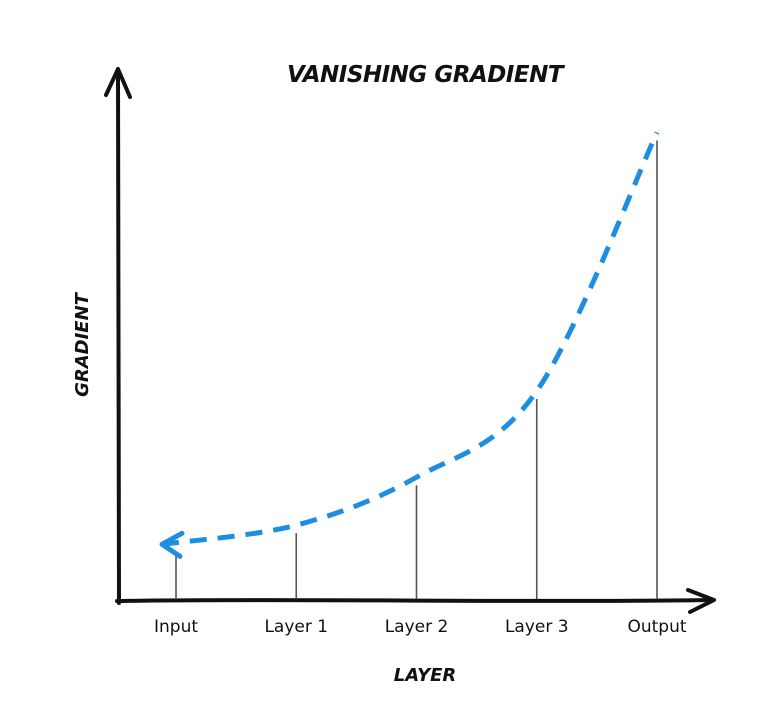 The width and height of the screenshot is (777, 705). I want to click on chart-title: VANISHING GRADIENT, so click(426, 75).